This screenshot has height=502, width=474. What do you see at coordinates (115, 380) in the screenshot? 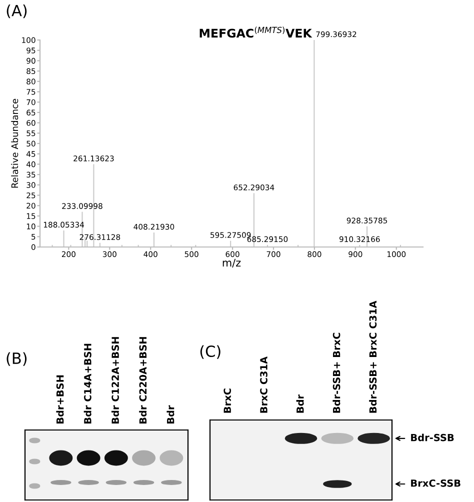
I see `category-label: Bdr C122A+BSH` at bounding box center [115, 380].